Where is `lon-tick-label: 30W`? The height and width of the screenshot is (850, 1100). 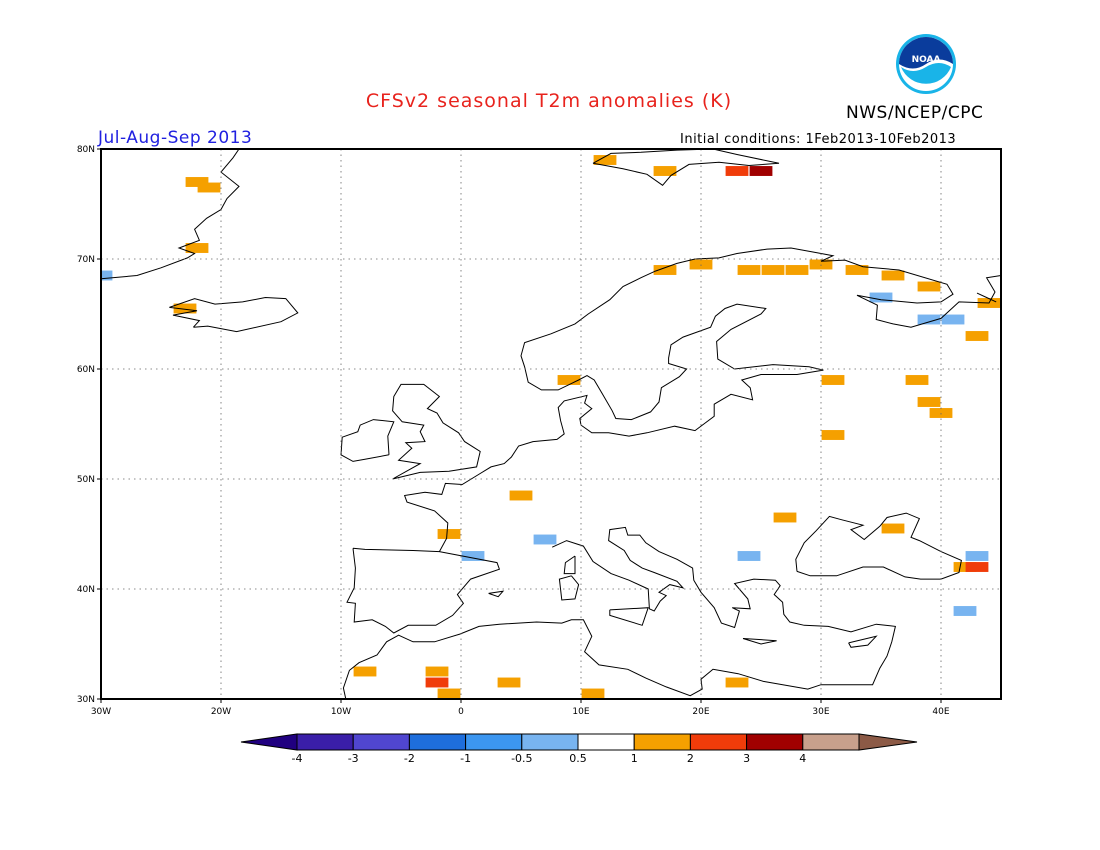
lon-tick-label: 30W is located at coordinates (101, 712).